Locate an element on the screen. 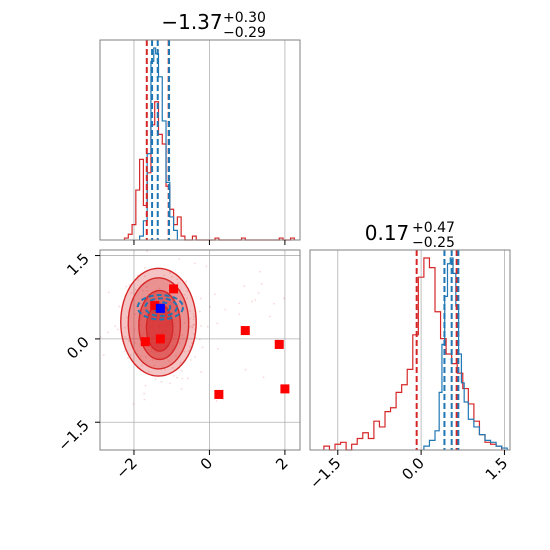 The image size is (550, 550). hist2-title-lower: −0.25 is located at coordinates (433, 243).